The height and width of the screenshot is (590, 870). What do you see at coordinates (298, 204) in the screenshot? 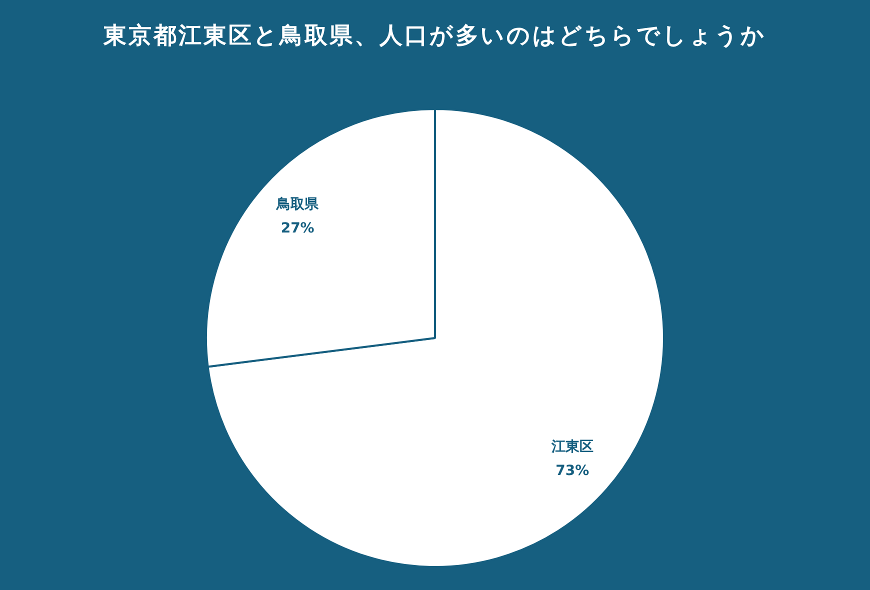
I see `slice-label: 鳥取県` at bounding box center [298, 204].